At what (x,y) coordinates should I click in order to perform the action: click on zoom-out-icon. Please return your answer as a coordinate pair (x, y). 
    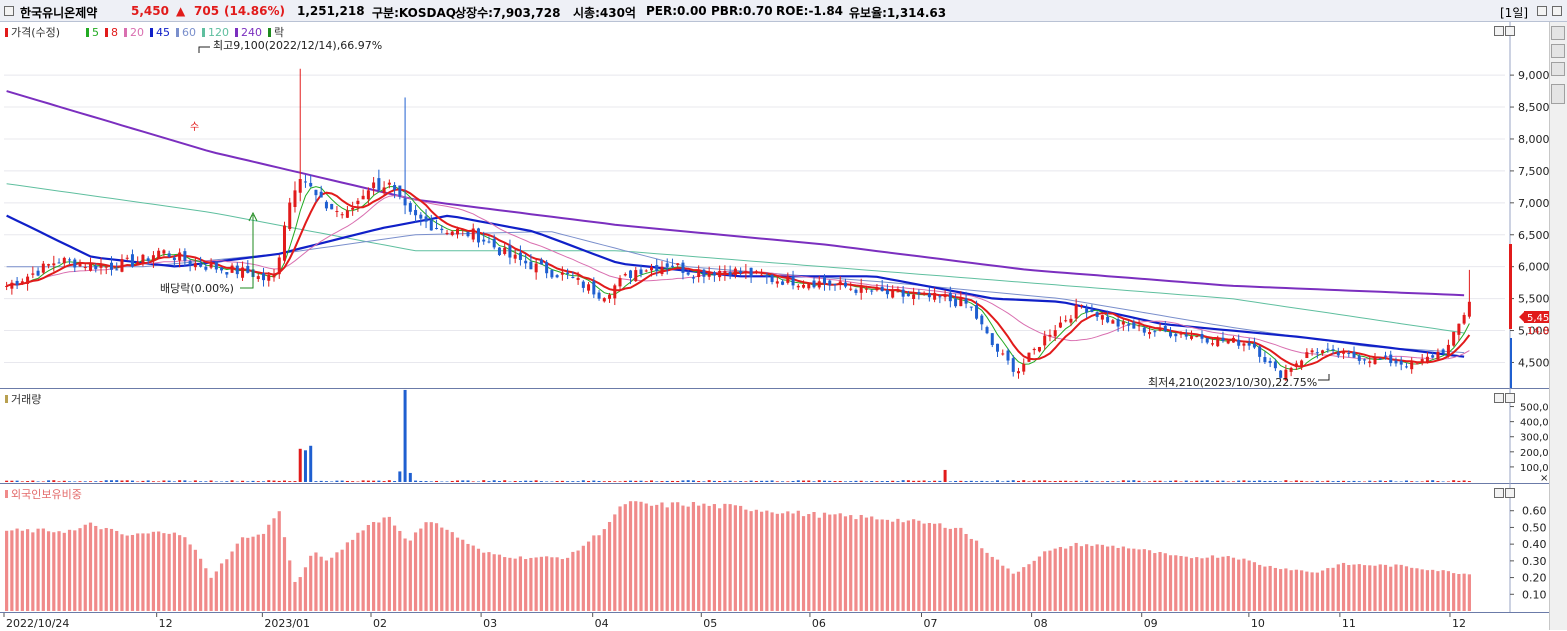
    Looking at the image, I should click on (1558, 69).